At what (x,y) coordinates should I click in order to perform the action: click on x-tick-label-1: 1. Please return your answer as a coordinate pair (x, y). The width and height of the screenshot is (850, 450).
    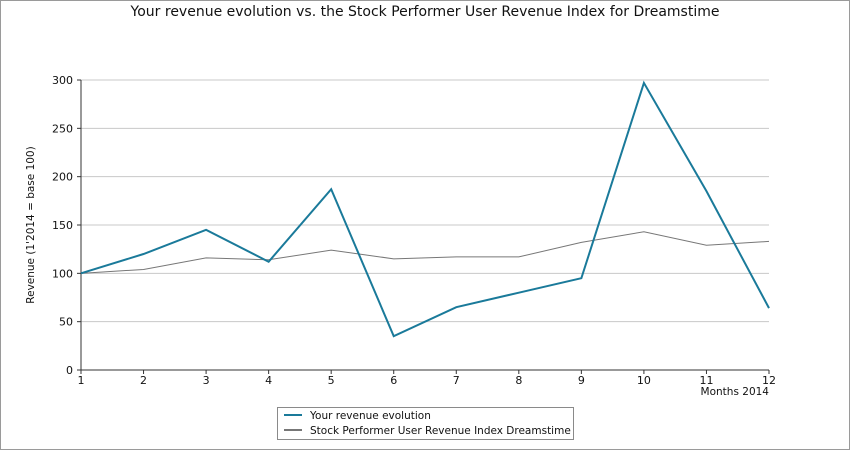
    Looking at the image, I should click on (81, 380).